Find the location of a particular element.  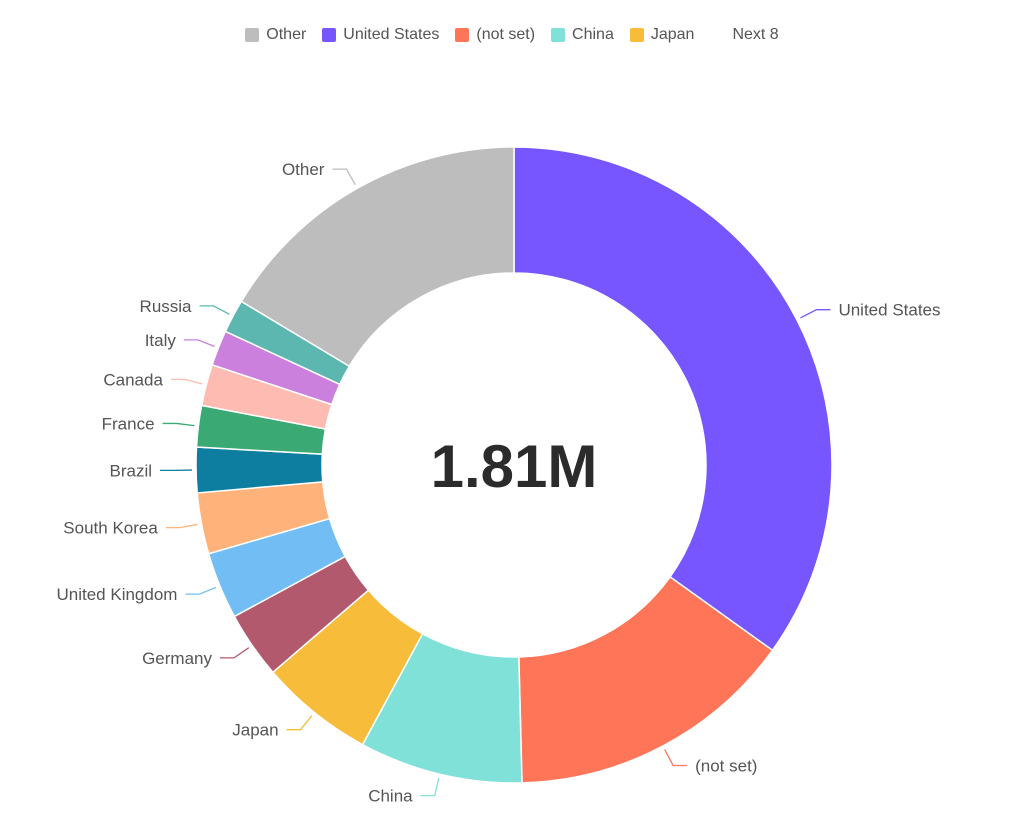

slice-label-germany: Germany is located at coordinates (177, 658).